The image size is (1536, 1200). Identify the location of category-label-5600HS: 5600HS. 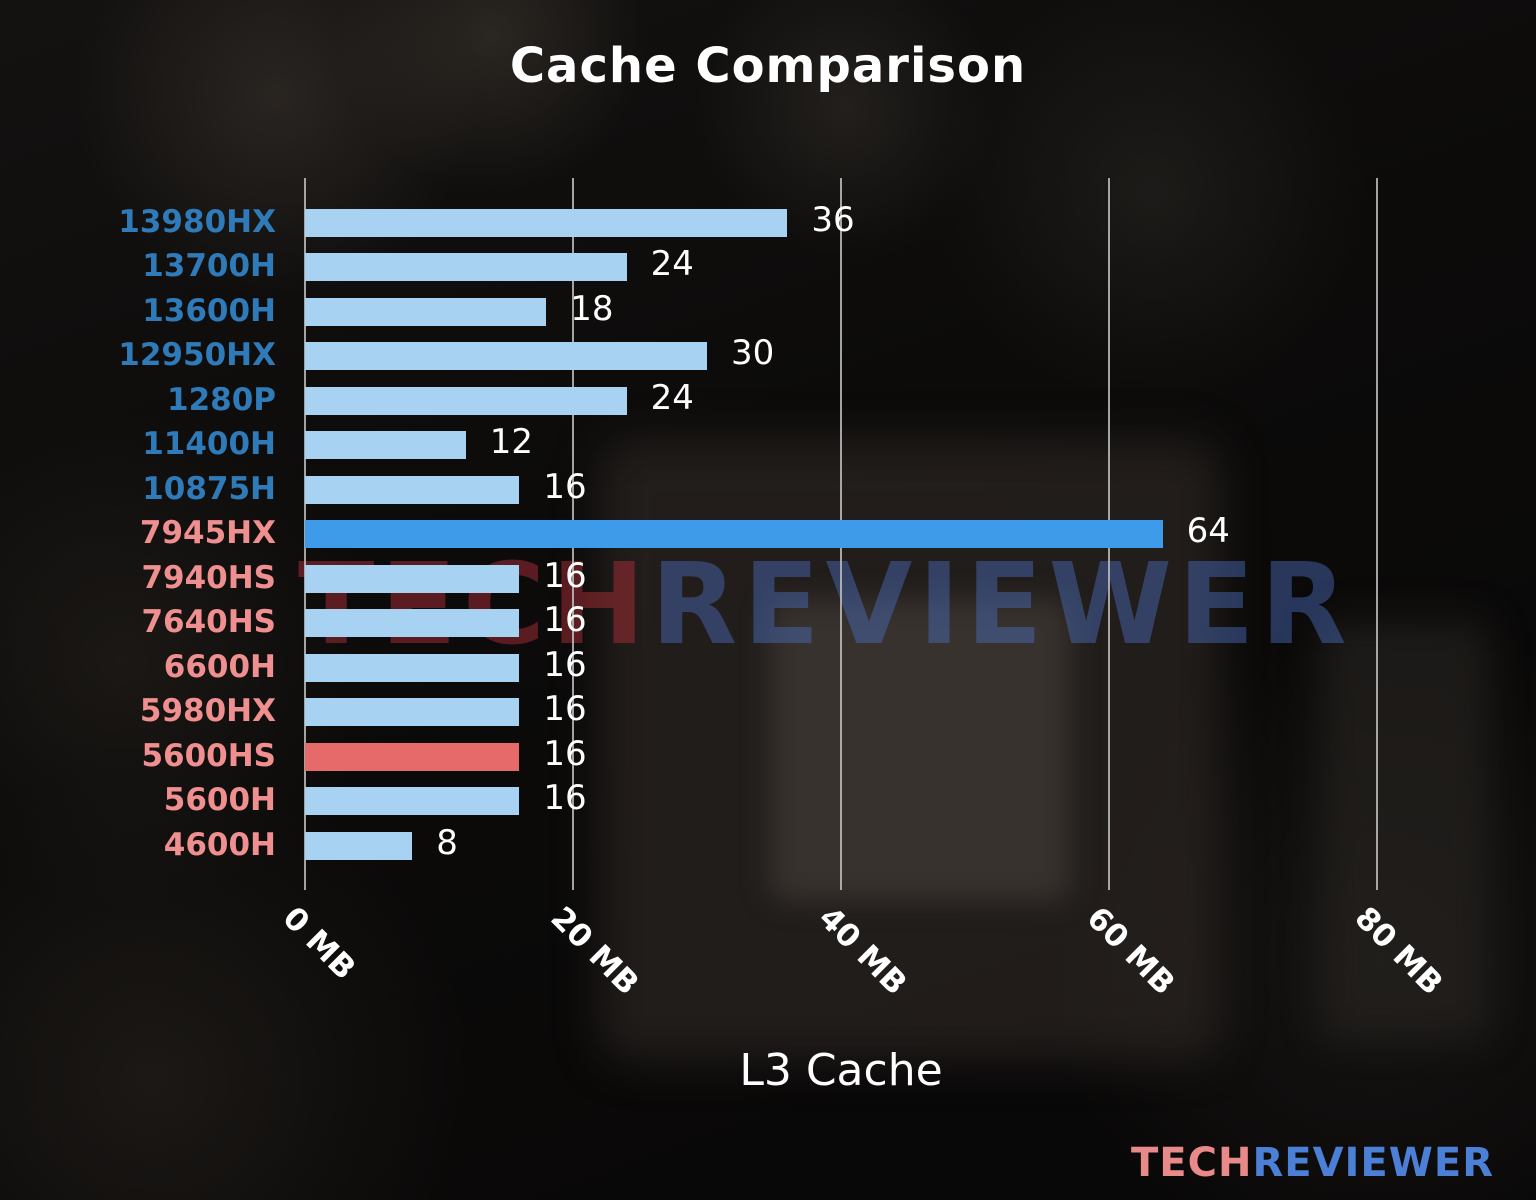
(208, 755).